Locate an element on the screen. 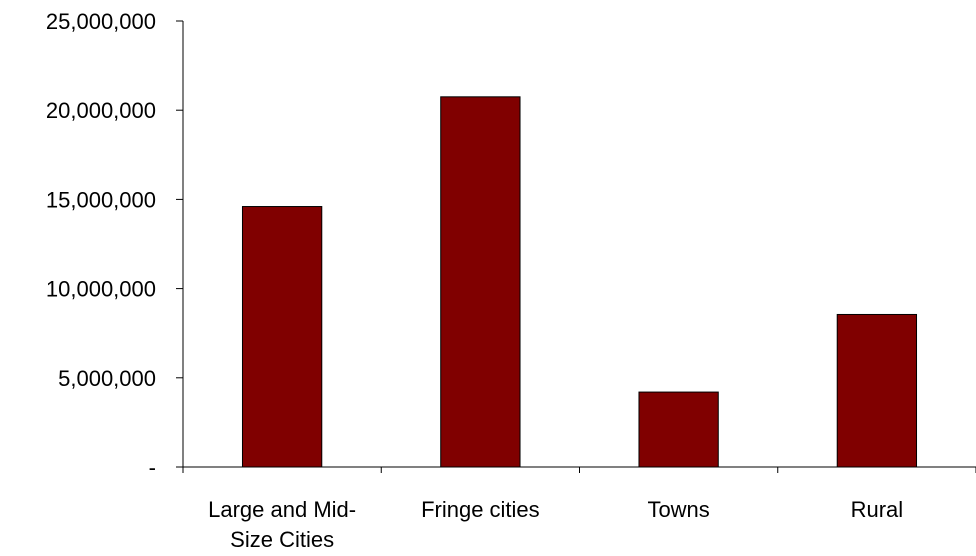 This screenshot has height=556, width=976. category-label: Large and Mid- is located at coordinates (282, 509).